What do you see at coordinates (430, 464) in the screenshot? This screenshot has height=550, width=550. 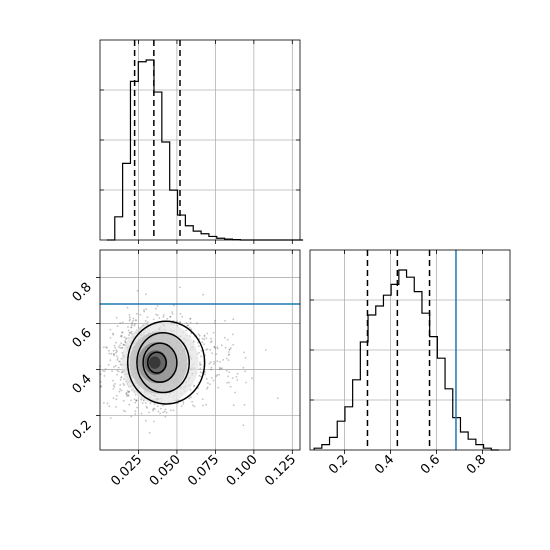 I see `hist-y-x-label-2: 0.6` at bounding box center [430, 464].